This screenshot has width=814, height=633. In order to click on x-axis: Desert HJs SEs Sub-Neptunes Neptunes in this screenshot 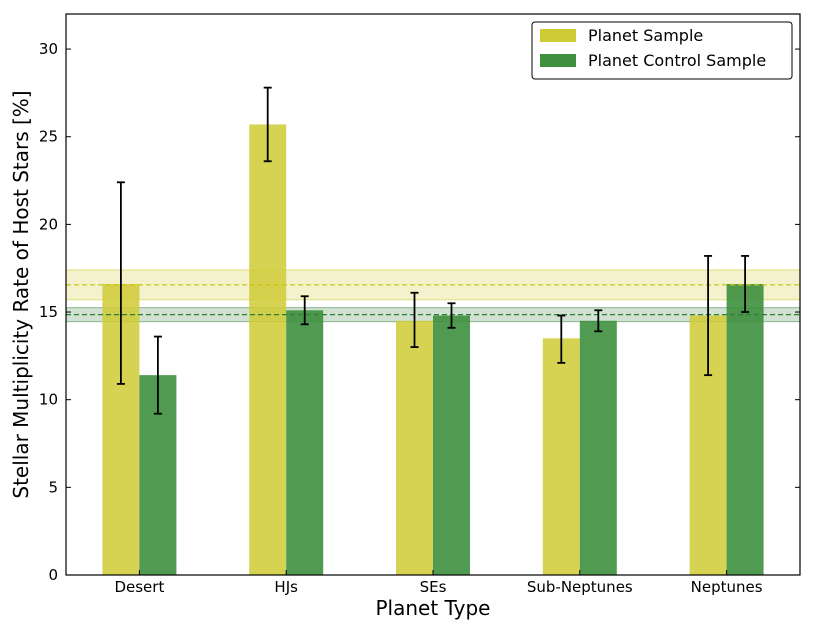, I will do `click(438, 583)`.